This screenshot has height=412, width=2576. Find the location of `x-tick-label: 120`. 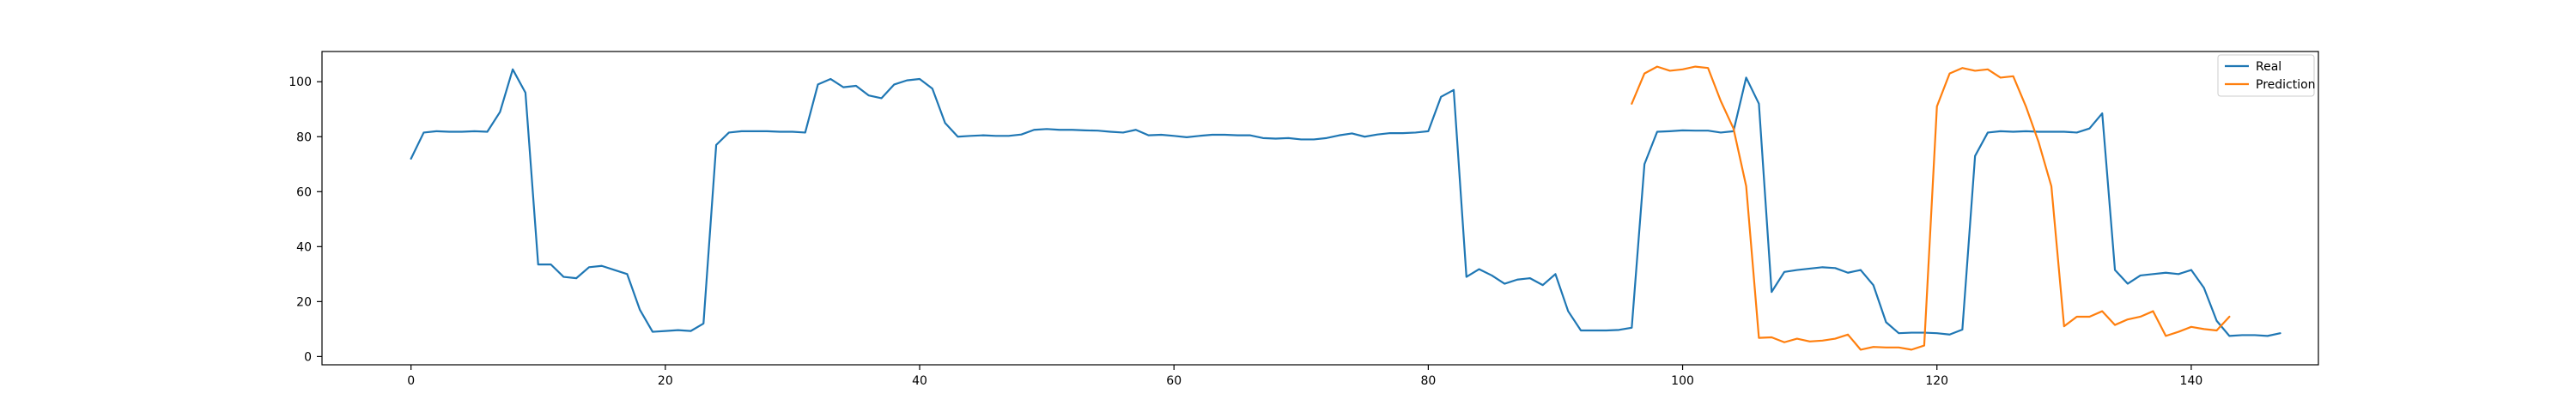

x-tick-label: 120 is located at coordinates (1937, 381).